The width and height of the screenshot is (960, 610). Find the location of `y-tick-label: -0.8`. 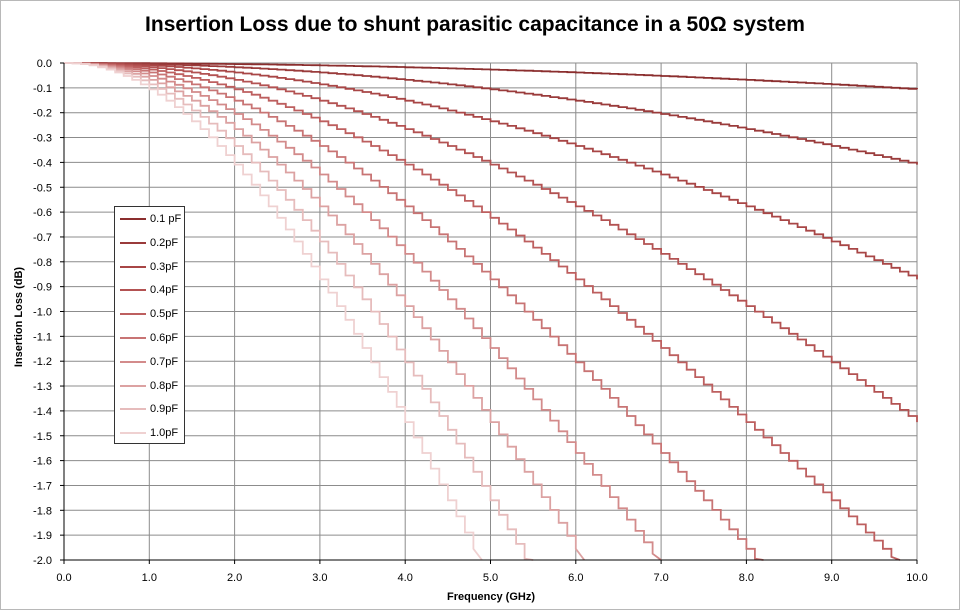

y-tick-label: -0.8 is located at coordinates (42, 263).